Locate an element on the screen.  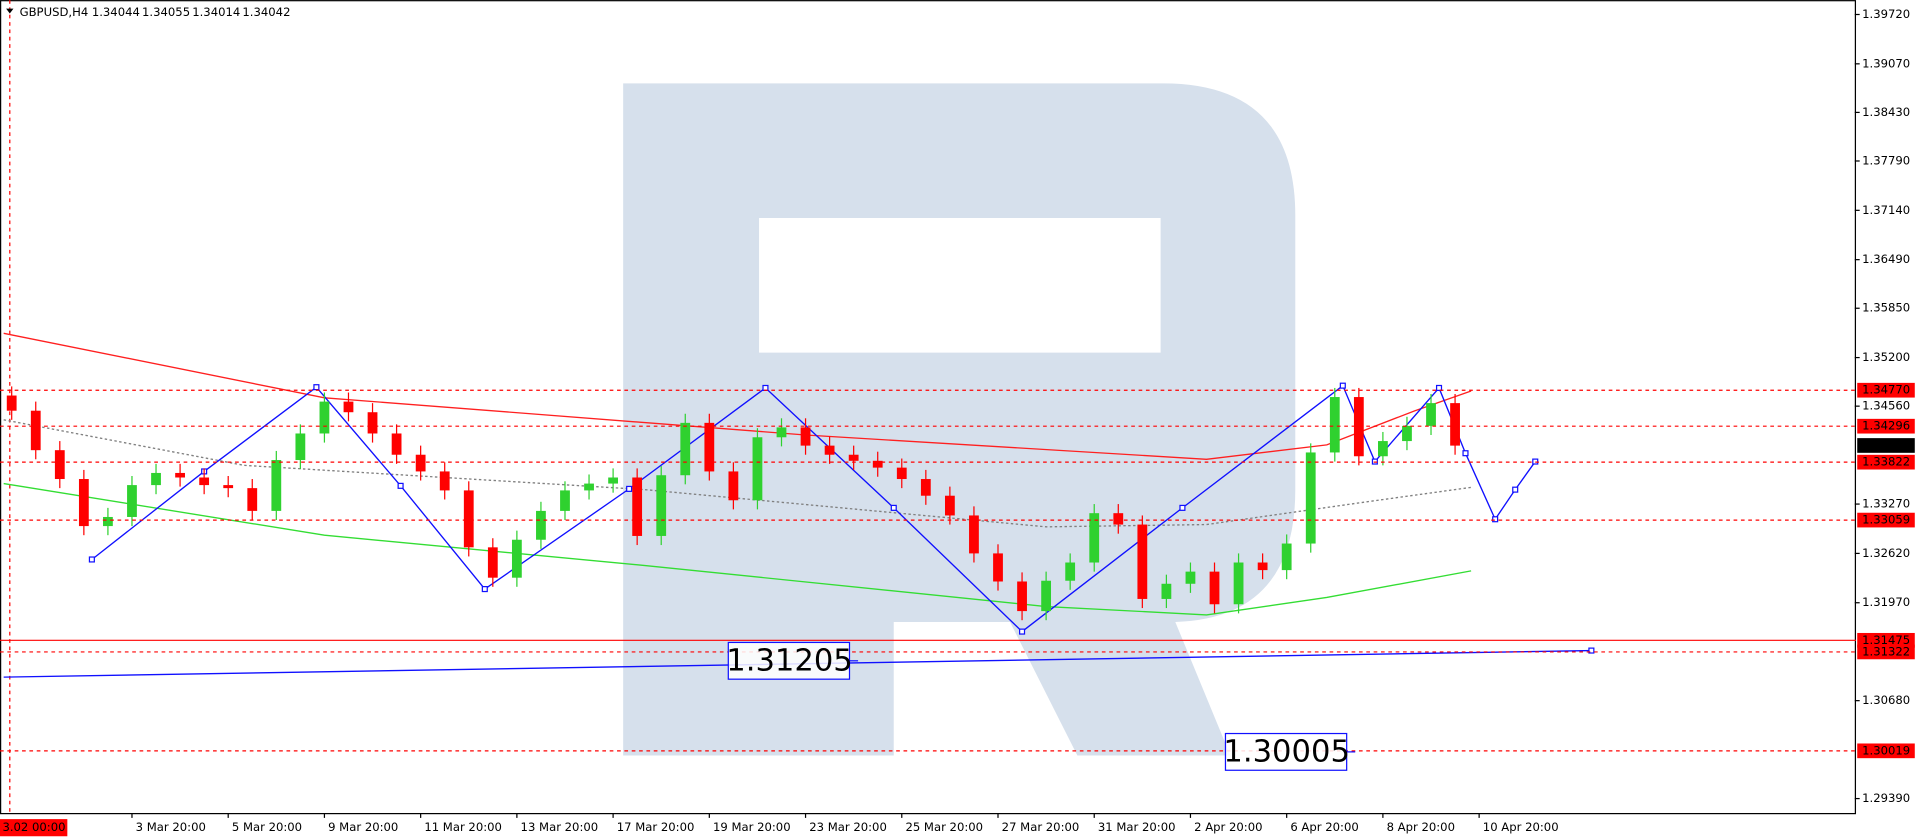
x-tick-label: 8 Apr 20:00 is located at coordinates (1421, 827).